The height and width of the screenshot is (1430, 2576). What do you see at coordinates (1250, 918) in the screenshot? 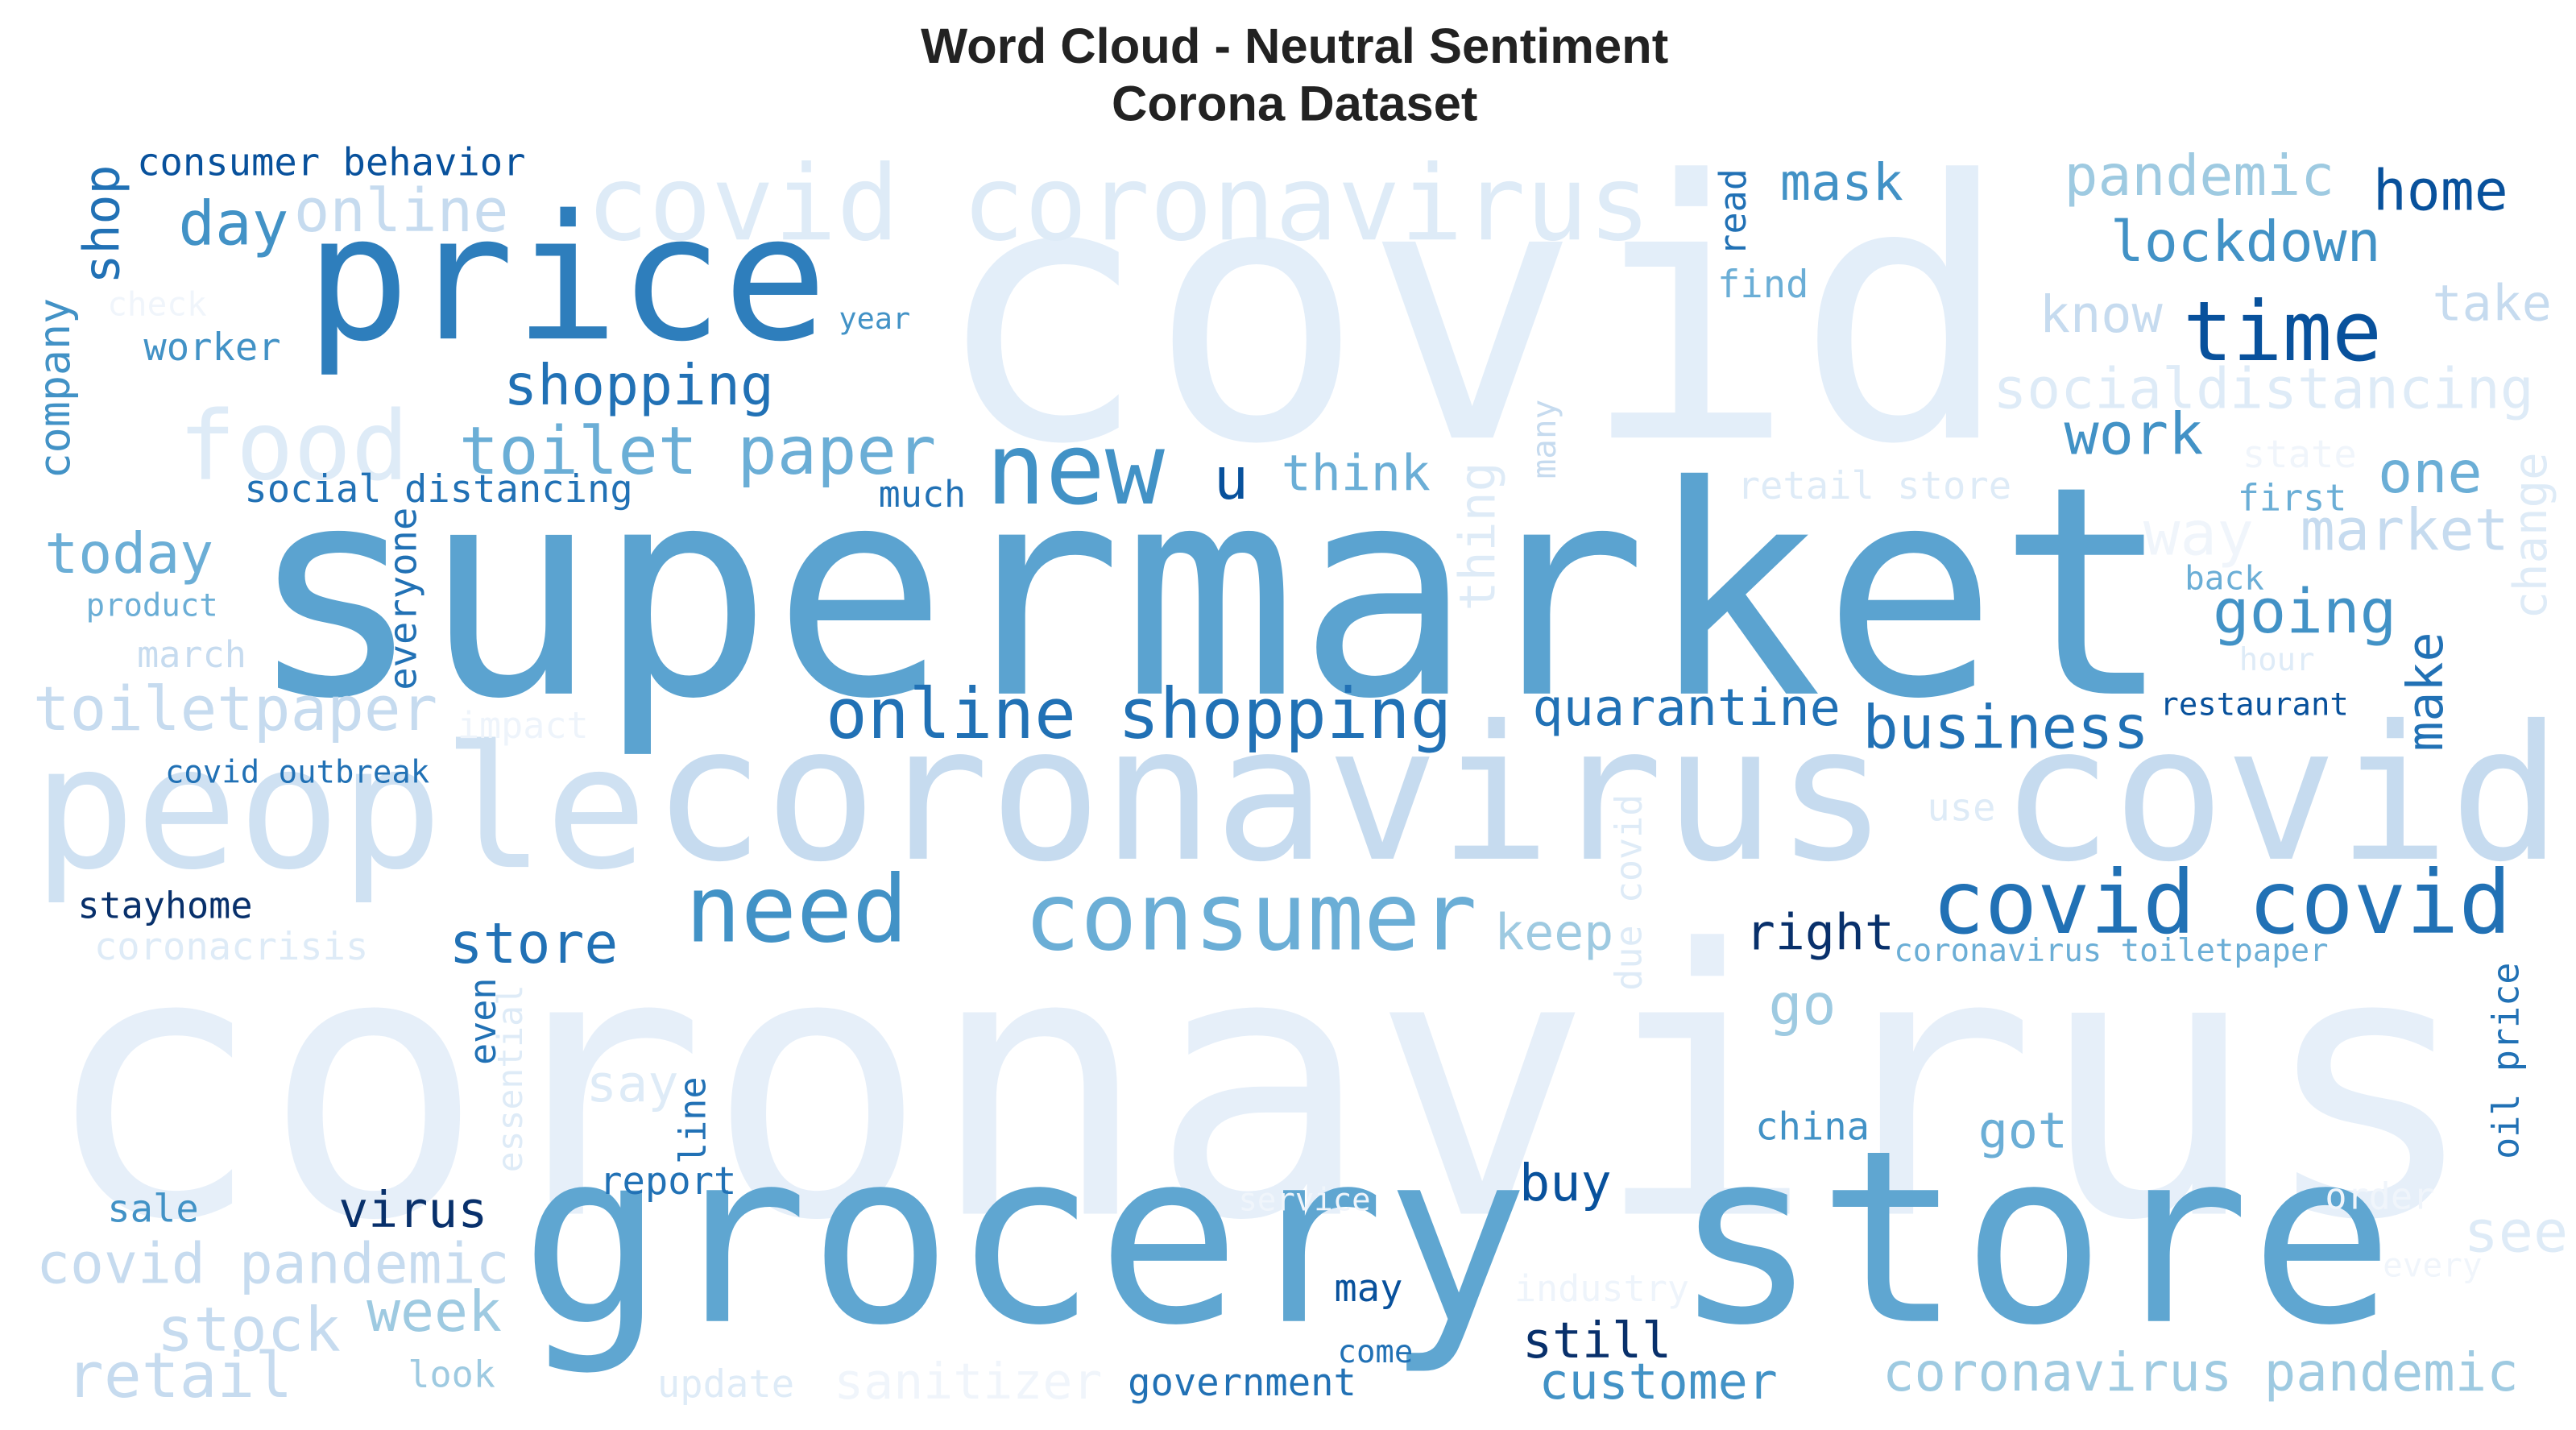
I see `word: consumer` at bounding box center [1250, 918].